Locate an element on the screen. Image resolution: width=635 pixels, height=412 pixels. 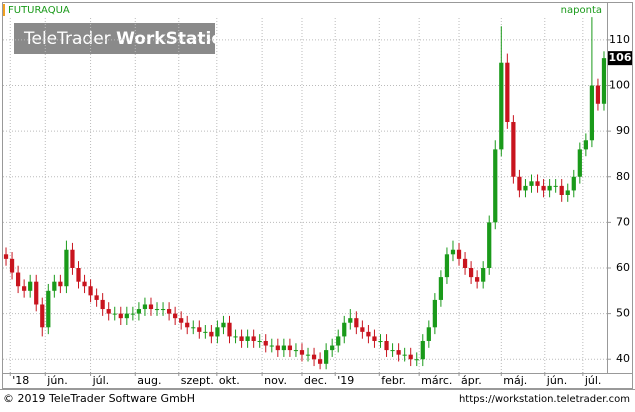
x-tick-label: márc. is located at coordinates (436, 380).